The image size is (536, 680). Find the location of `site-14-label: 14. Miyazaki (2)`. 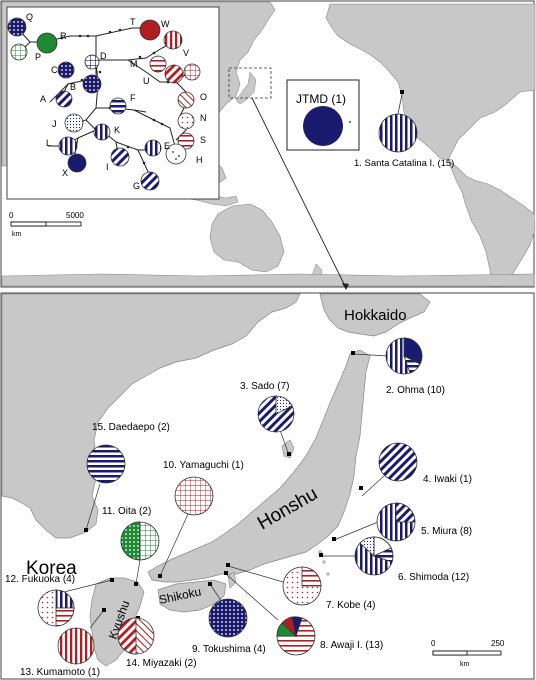

site-14-label: 14. Miyazaki (2) is located at coordinates (161, 663).